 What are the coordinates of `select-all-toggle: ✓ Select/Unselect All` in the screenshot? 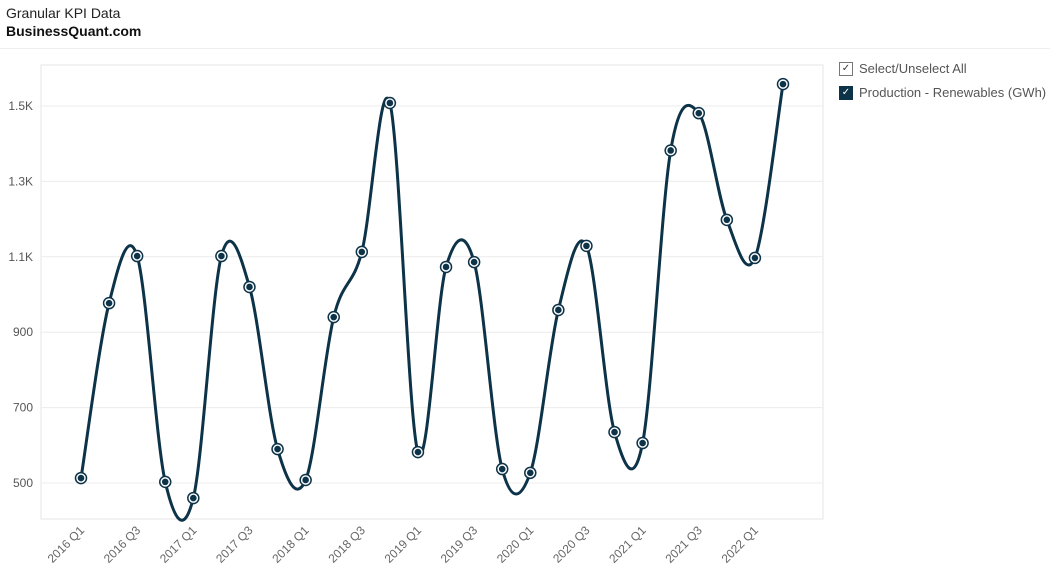 It's located at (903, 68).